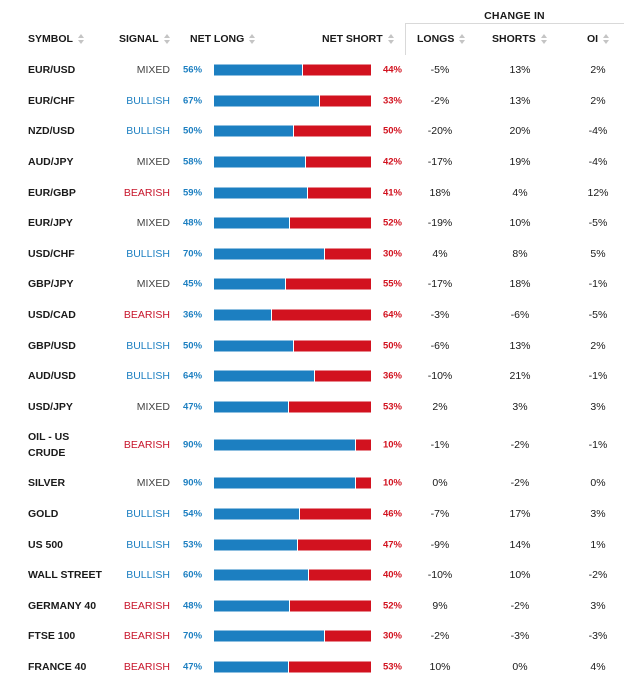 The height and width of the screenshot is (689, 629). I want to click on net-short-column-header: NET SHORT, so click(358, 39).